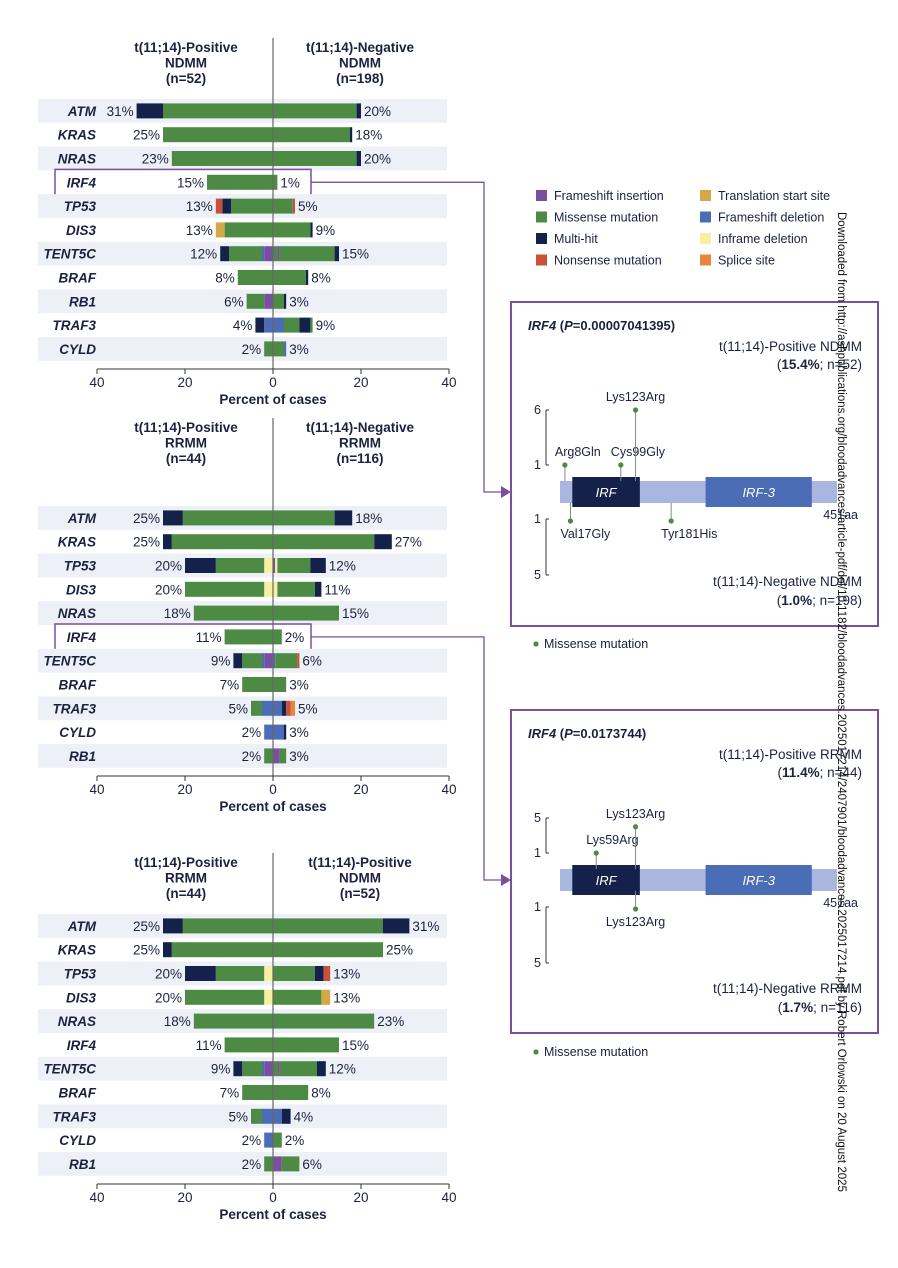 The height and width of the screenshot is (1268, 898). I want to click on legend-label: Splice site, so click(746, 261).